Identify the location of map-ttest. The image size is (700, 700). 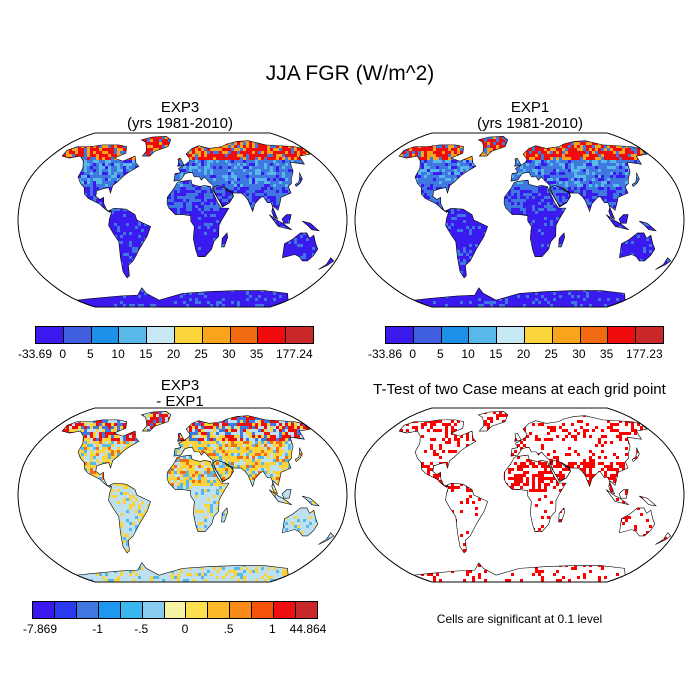
(519, 495).